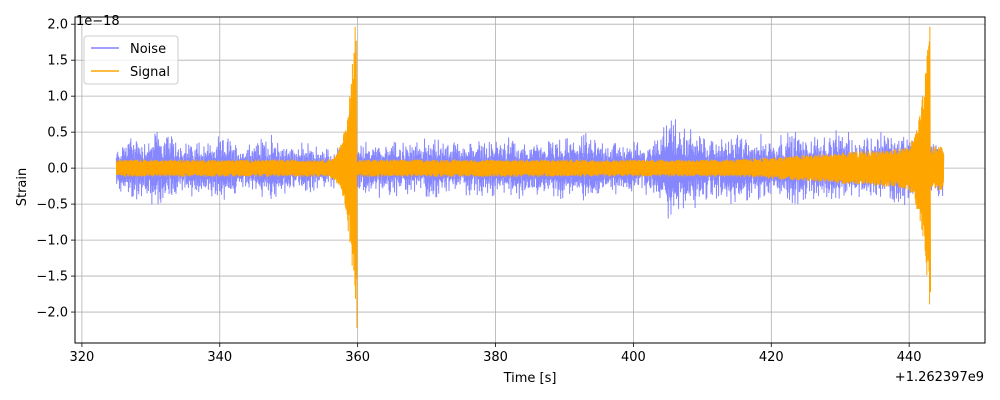 This screenshot has height=400, width=1000. What do you see at coordinates (771, 357) in the screenshot?
I see `x-tick-label: 420` at bounding box center [771, 357].